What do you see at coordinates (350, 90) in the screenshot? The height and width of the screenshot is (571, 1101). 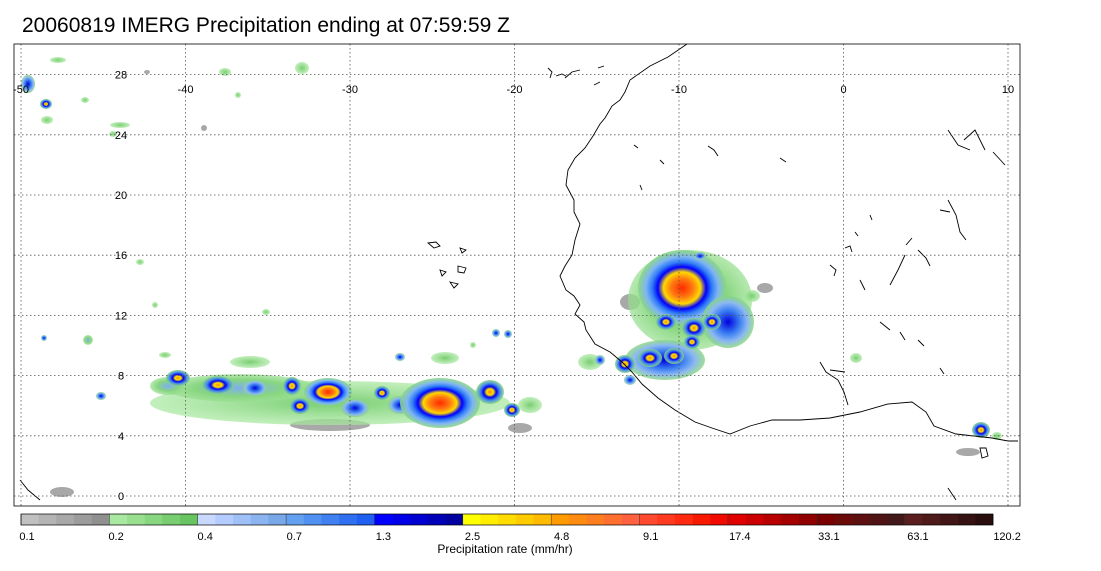 I see `longitude-tick-label: -30` at bounding box center [350, 90].